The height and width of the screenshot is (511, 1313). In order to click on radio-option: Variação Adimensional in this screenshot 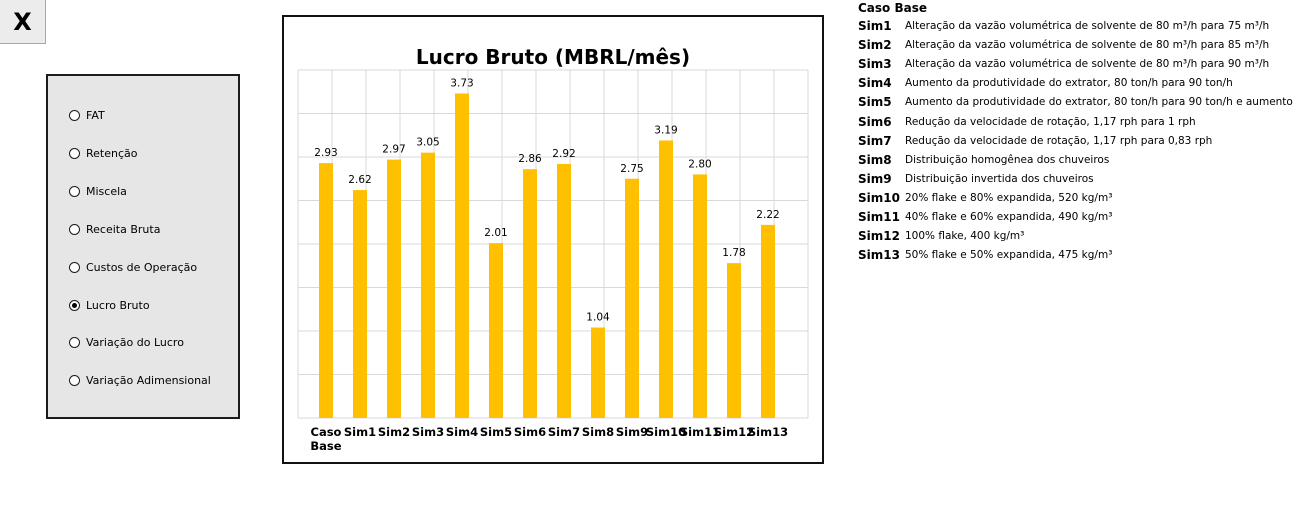, I will do `click(140, 380)`.